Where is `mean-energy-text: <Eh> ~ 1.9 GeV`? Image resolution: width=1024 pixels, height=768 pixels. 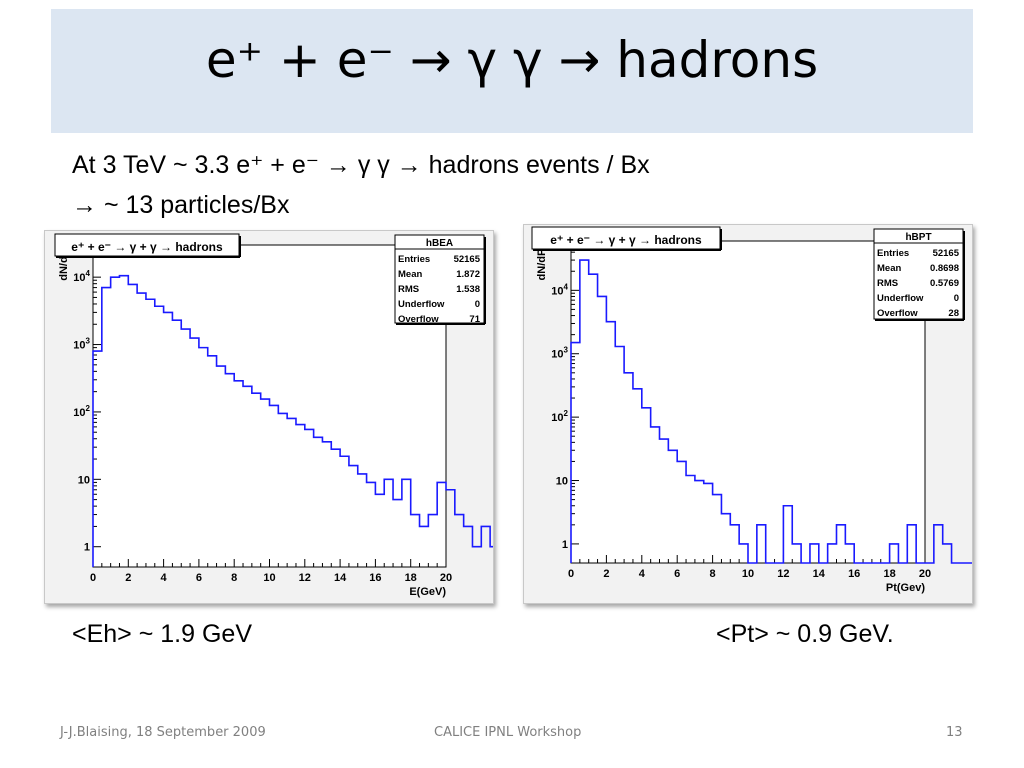
mean-energy-text: <Eh> ~ 1.9 GeV is located at coordinates (162, 634).